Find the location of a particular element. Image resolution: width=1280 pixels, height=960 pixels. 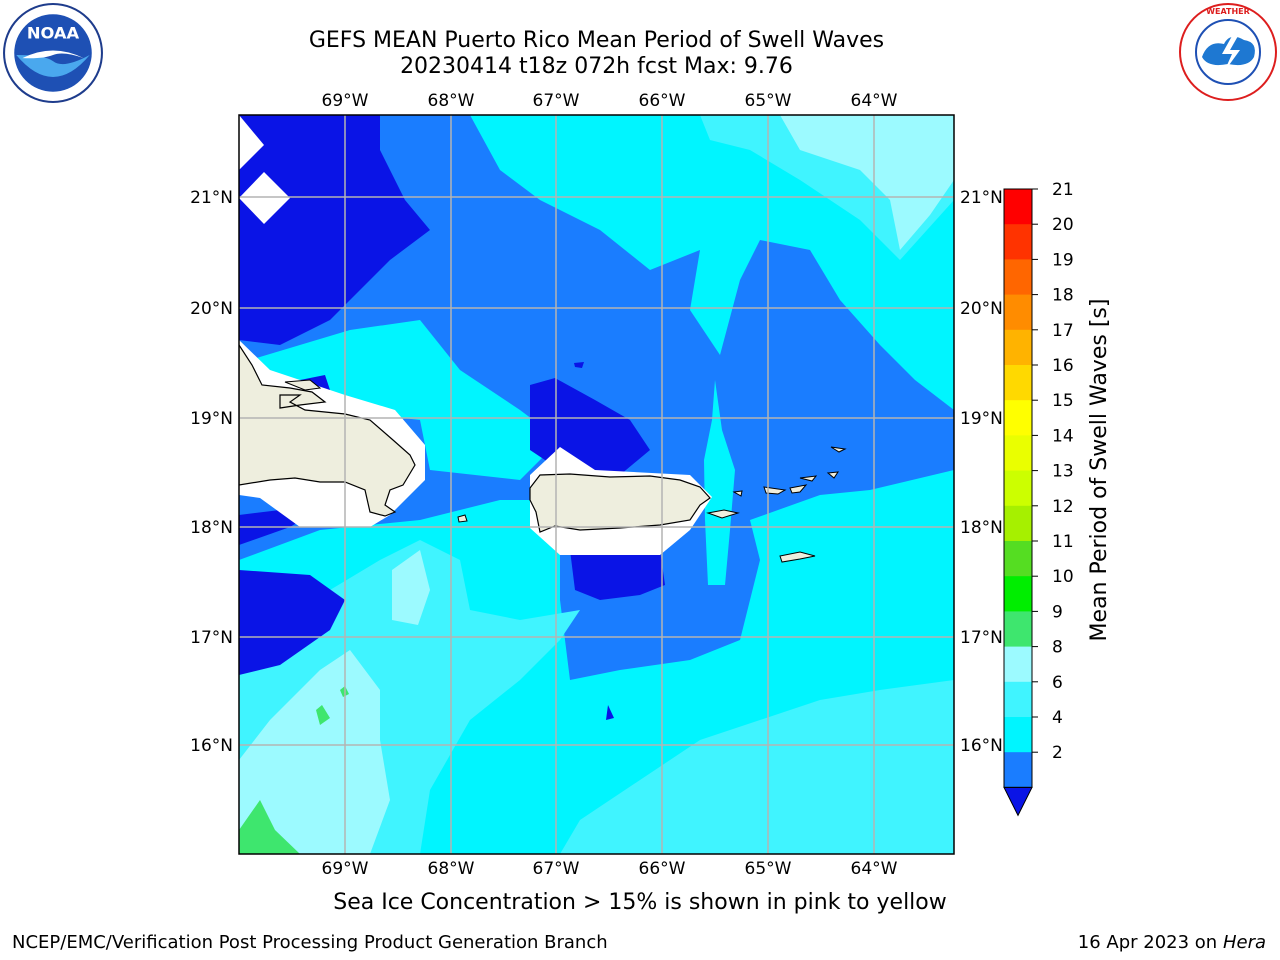

lat-label-left: 18°N is located at coordinates (211, 528).